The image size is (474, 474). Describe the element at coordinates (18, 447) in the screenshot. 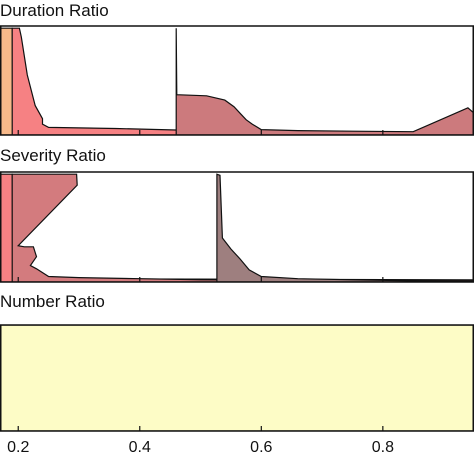

I see `x-tick-label: 0.2` at that location.